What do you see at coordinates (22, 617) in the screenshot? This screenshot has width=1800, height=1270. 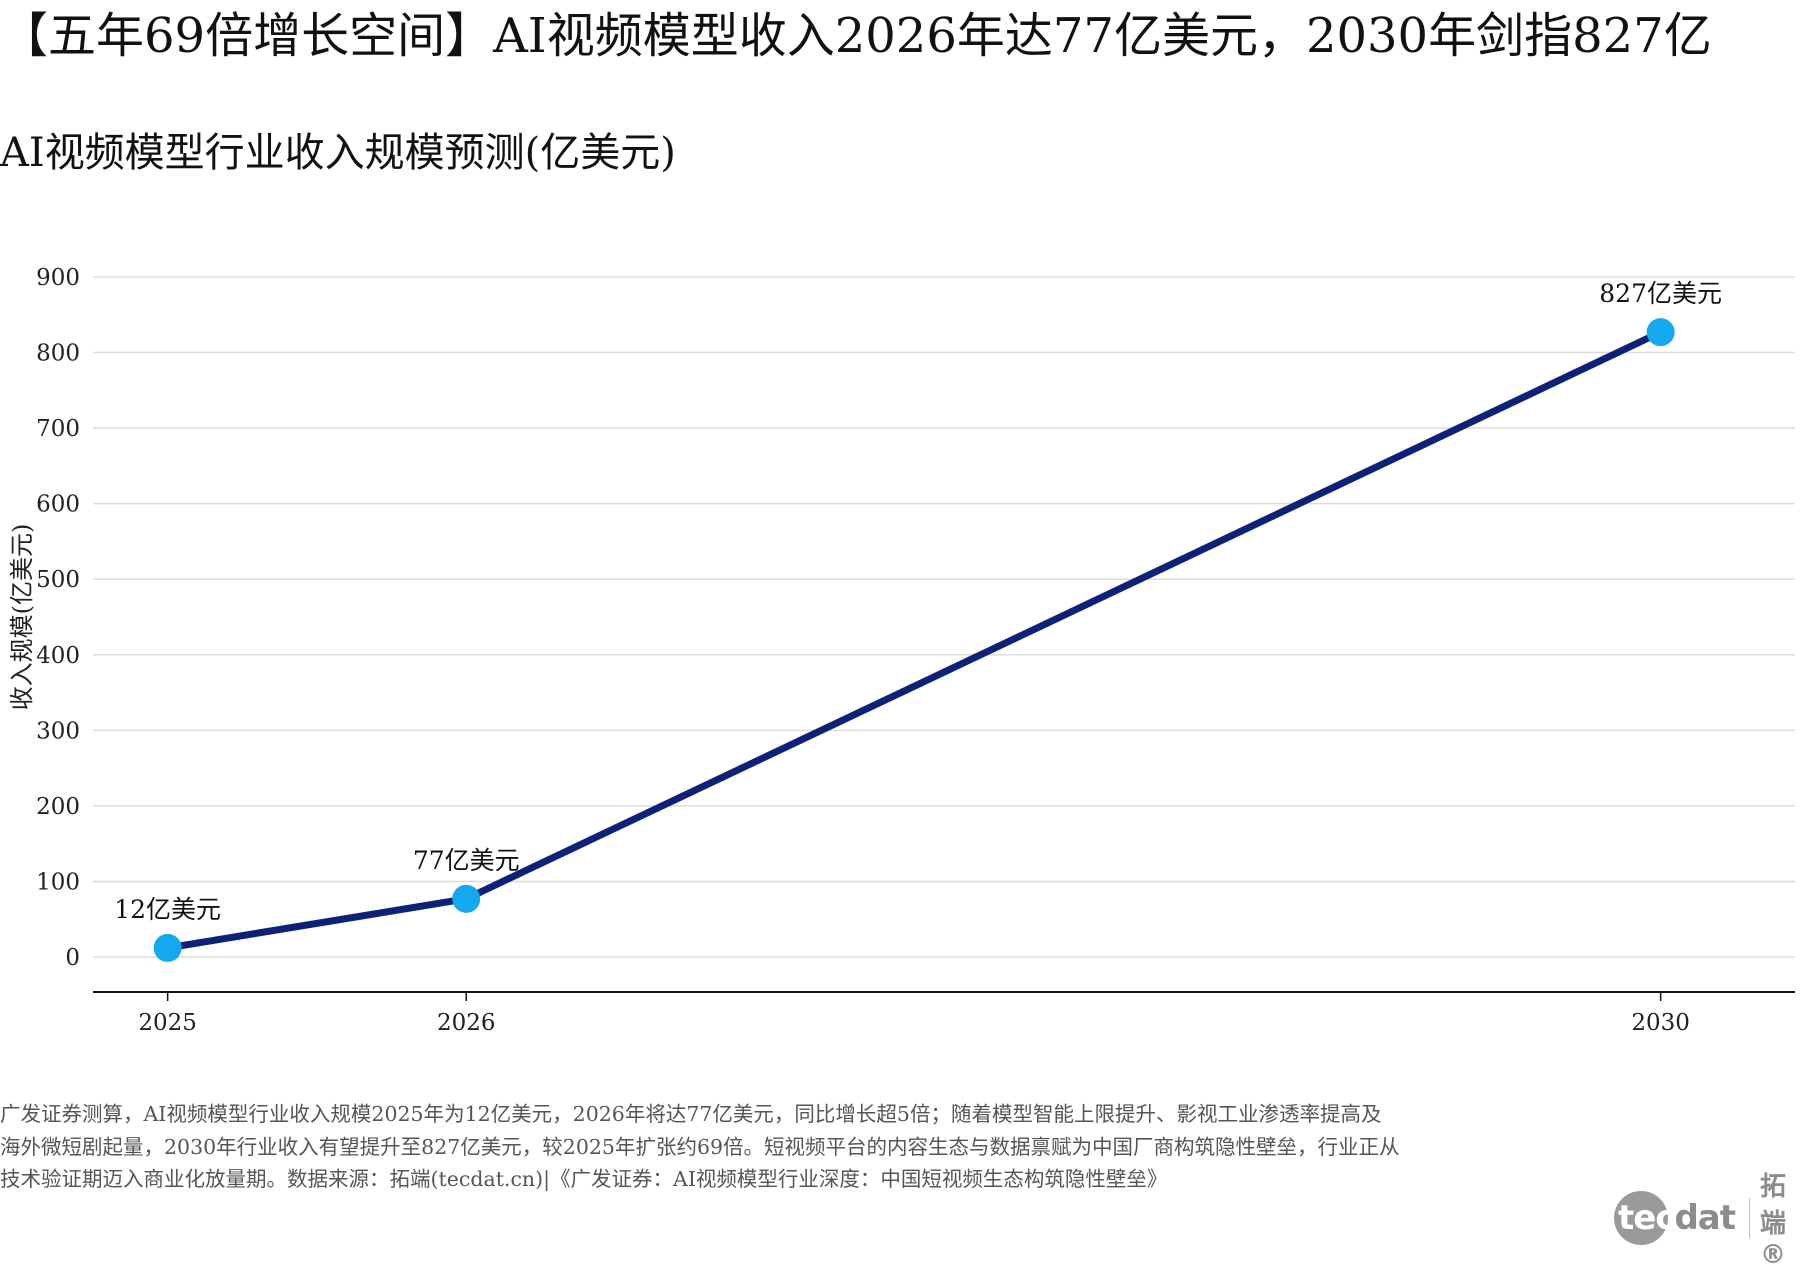 I see `y-axis-label: 收入规模(亿美元)` at bounding box center [22, 617].